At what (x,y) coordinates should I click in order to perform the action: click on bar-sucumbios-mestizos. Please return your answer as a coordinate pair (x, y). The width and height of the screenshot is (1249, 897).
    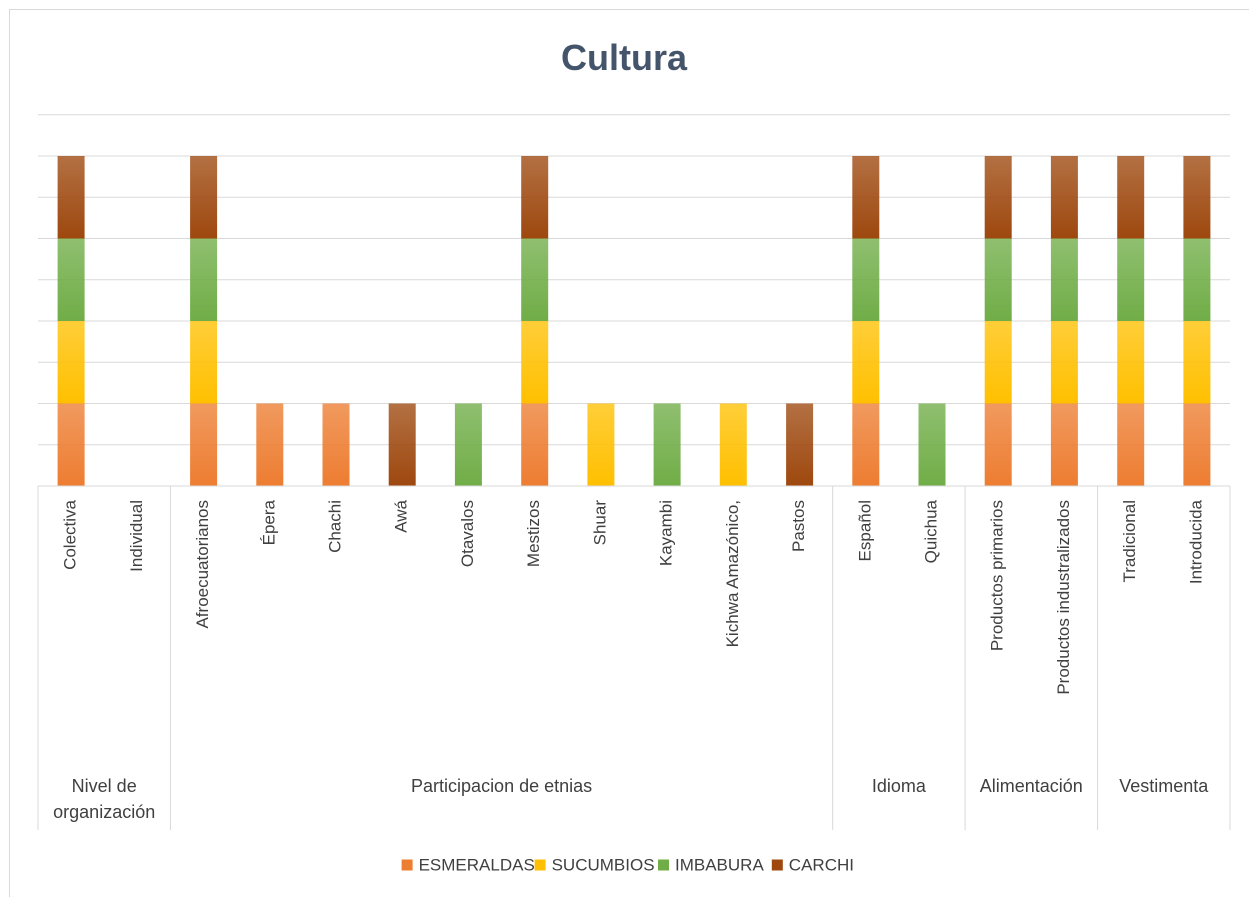
    Looking at the image, I should click on (535, 362).